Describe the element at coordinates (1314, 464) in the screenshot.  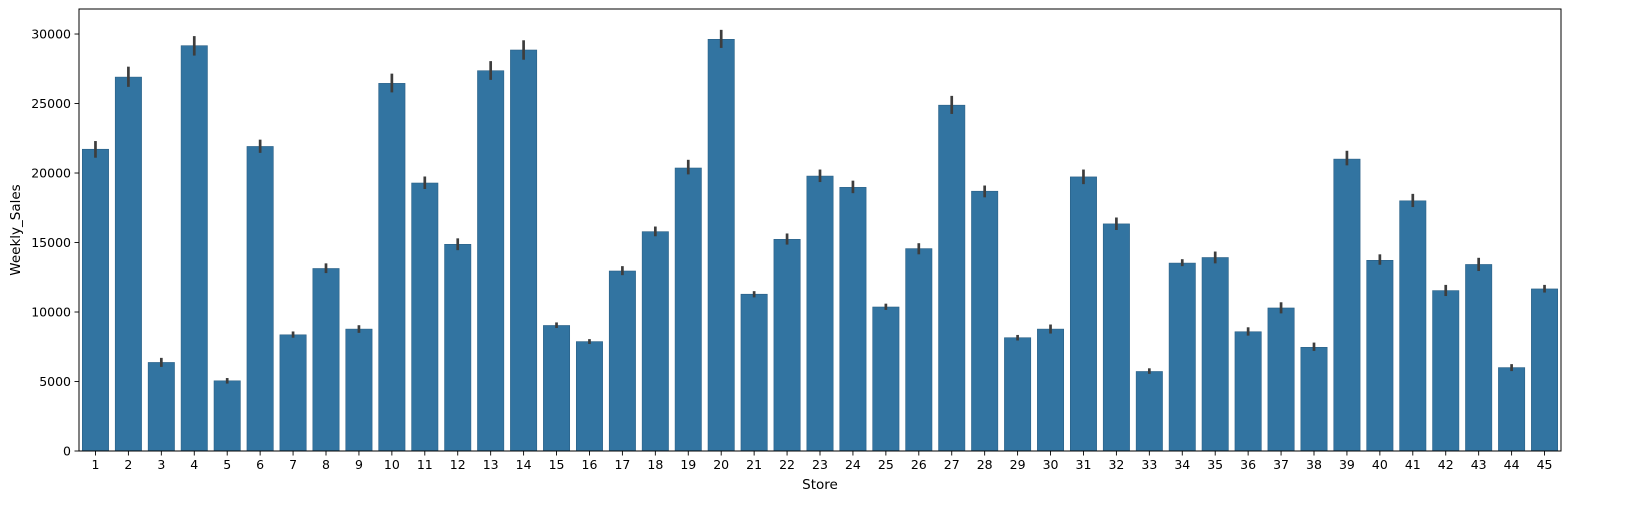
I see `x-tick-label: 38` at that location.